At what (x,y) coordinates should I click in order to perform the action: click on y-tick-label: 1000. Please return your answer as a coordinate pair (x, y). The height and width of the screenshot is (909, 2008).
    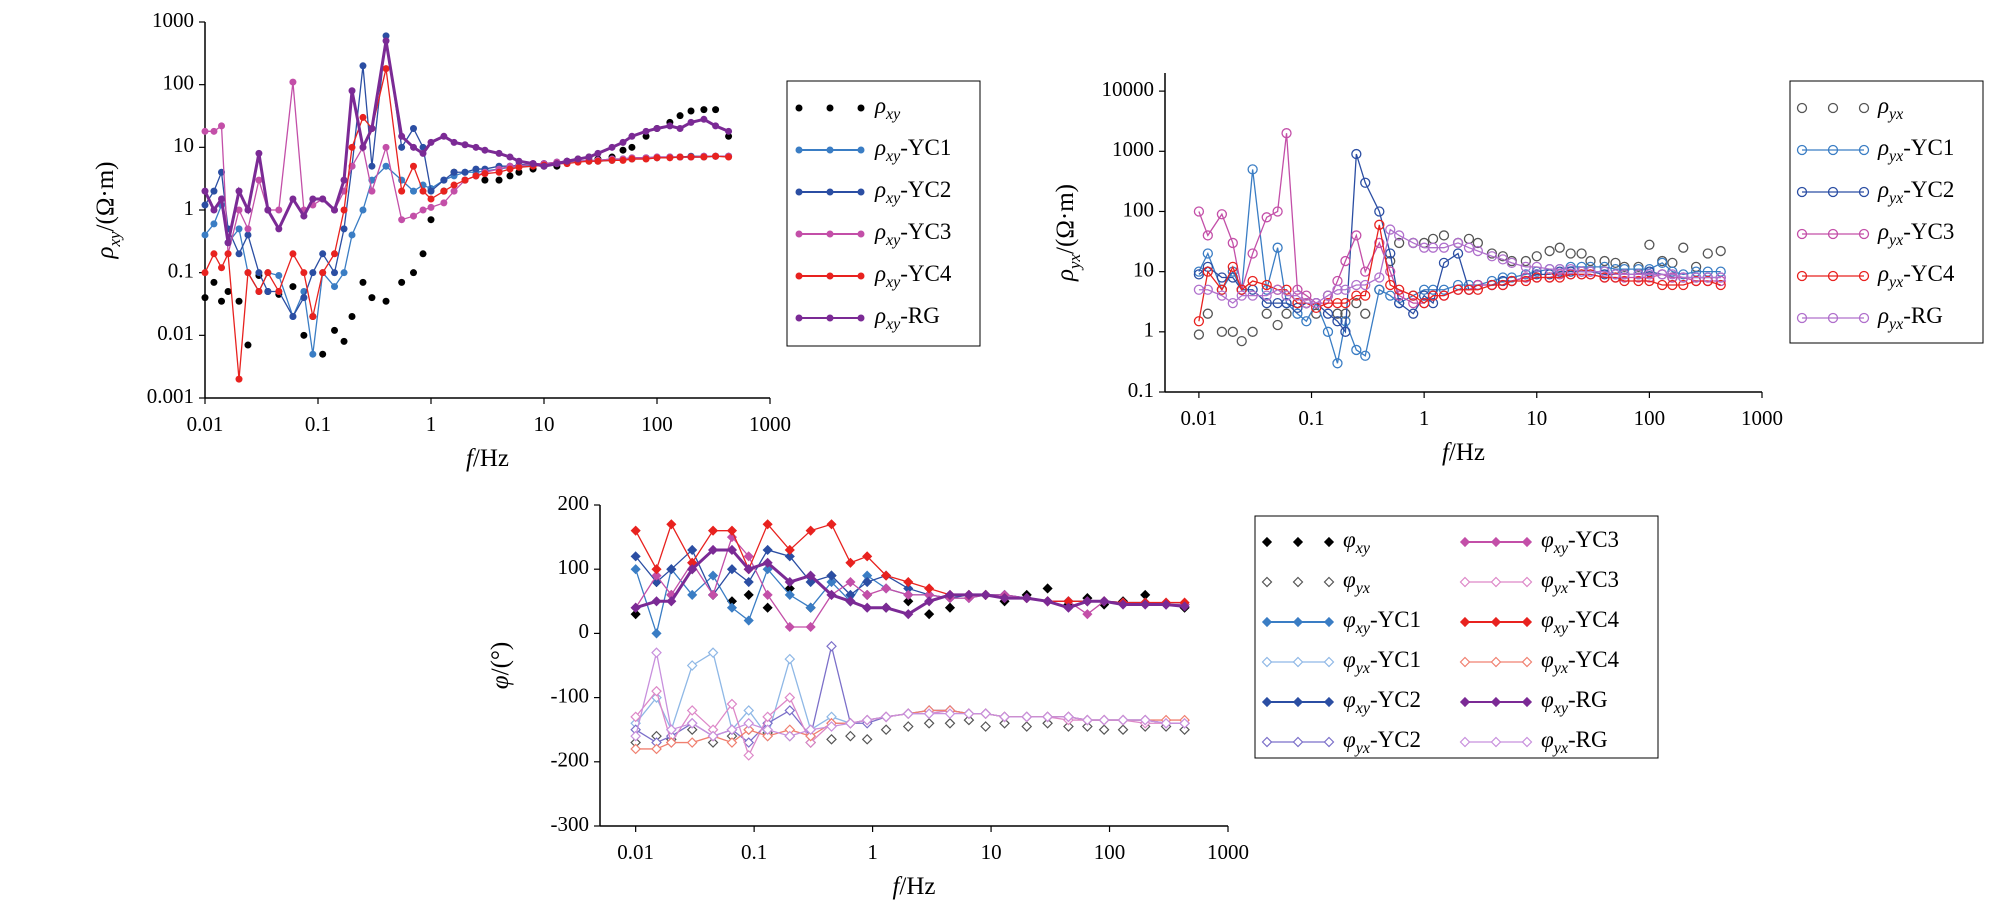
    Looking at the image, I should click on (1133, 149).